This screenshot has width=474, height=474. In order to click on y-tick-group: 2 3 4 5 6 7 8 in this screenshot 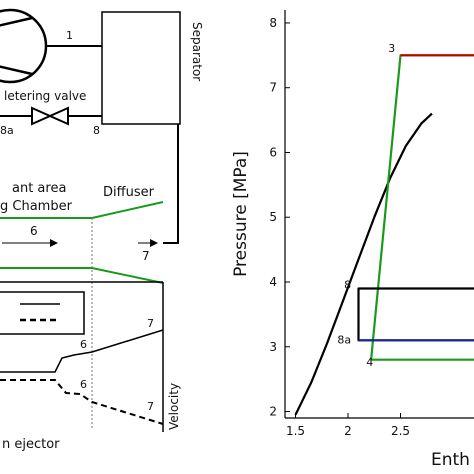, I will do `click(279, 217)`.